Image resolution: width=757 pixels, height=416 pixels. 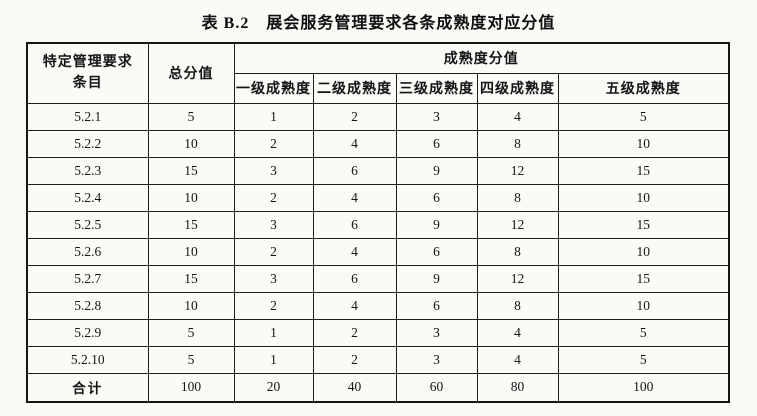 What do you see at coordinates (87, 84) in the screenshot?
I see `header-item-line2: 条目` at bounding box center [87, 84].